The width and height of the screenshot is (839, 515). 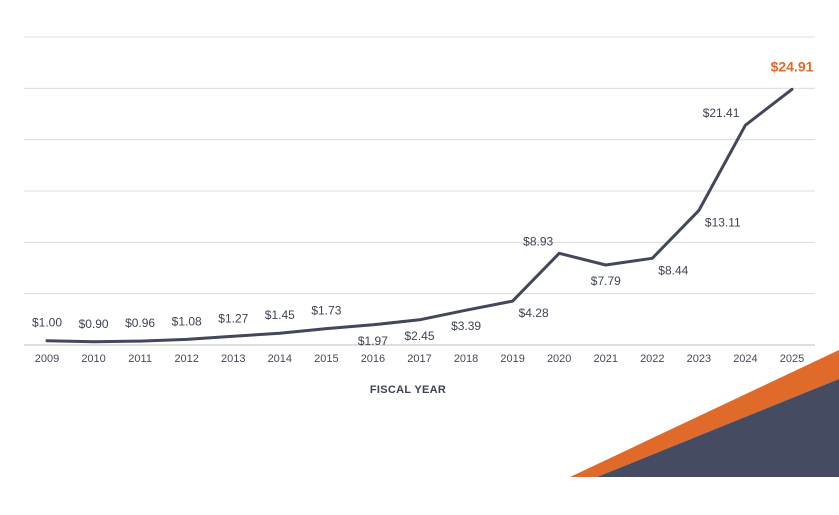 What do you see at coordinates (93, 359) in the screenshot?
I see `x-tick-label: 2010` at bounding box center [93, 359].